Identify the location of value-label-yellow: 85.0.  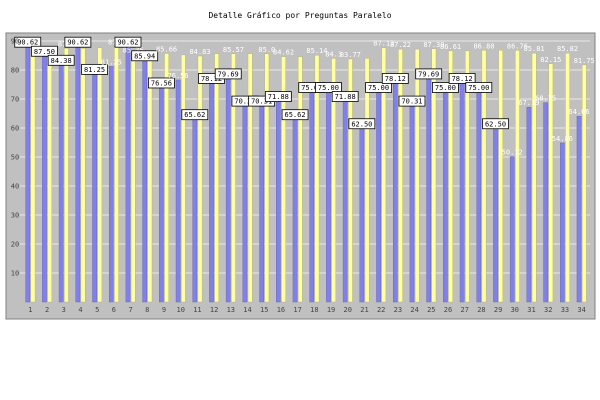
(266, 50).